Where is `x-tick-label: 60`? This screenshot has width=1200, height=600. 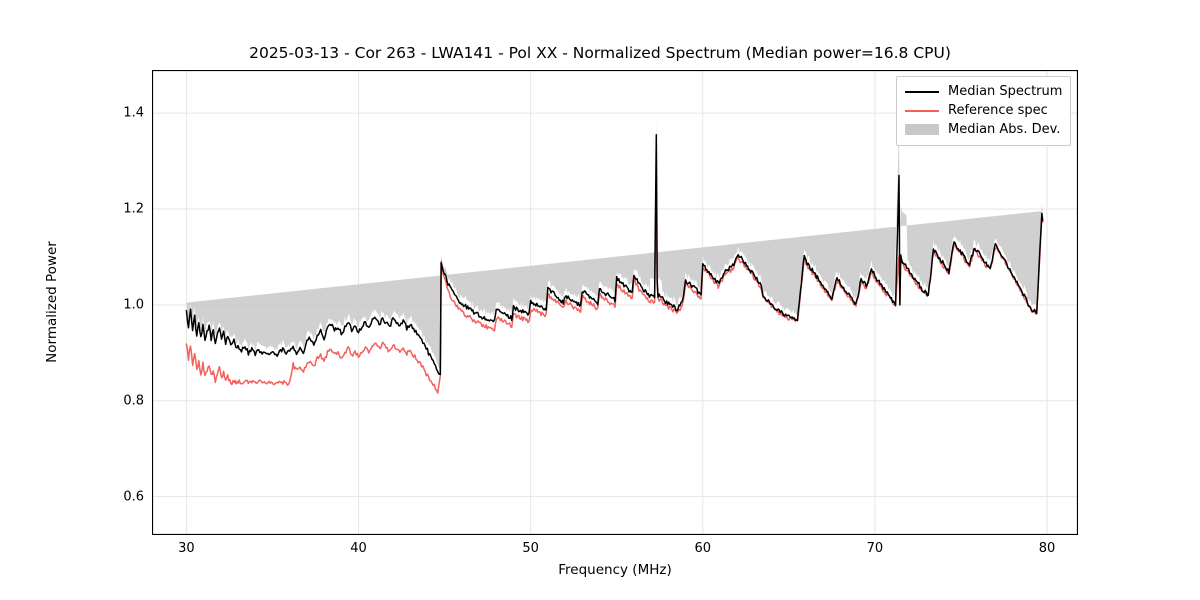 x-tick-label: 60 is located at coordinates (703, 548).